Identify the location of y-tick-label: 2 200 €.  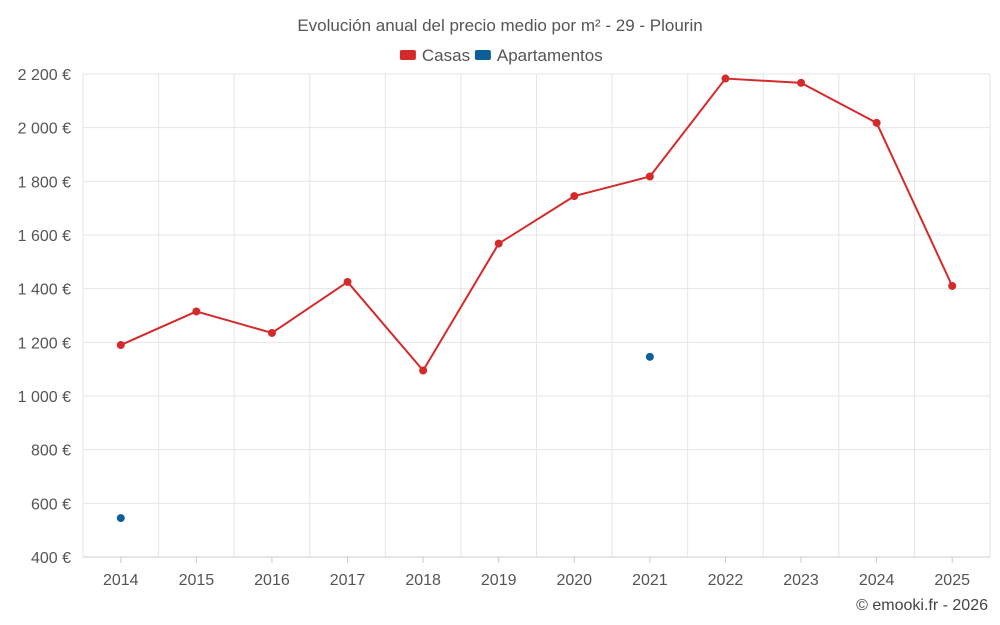
(44, 75).